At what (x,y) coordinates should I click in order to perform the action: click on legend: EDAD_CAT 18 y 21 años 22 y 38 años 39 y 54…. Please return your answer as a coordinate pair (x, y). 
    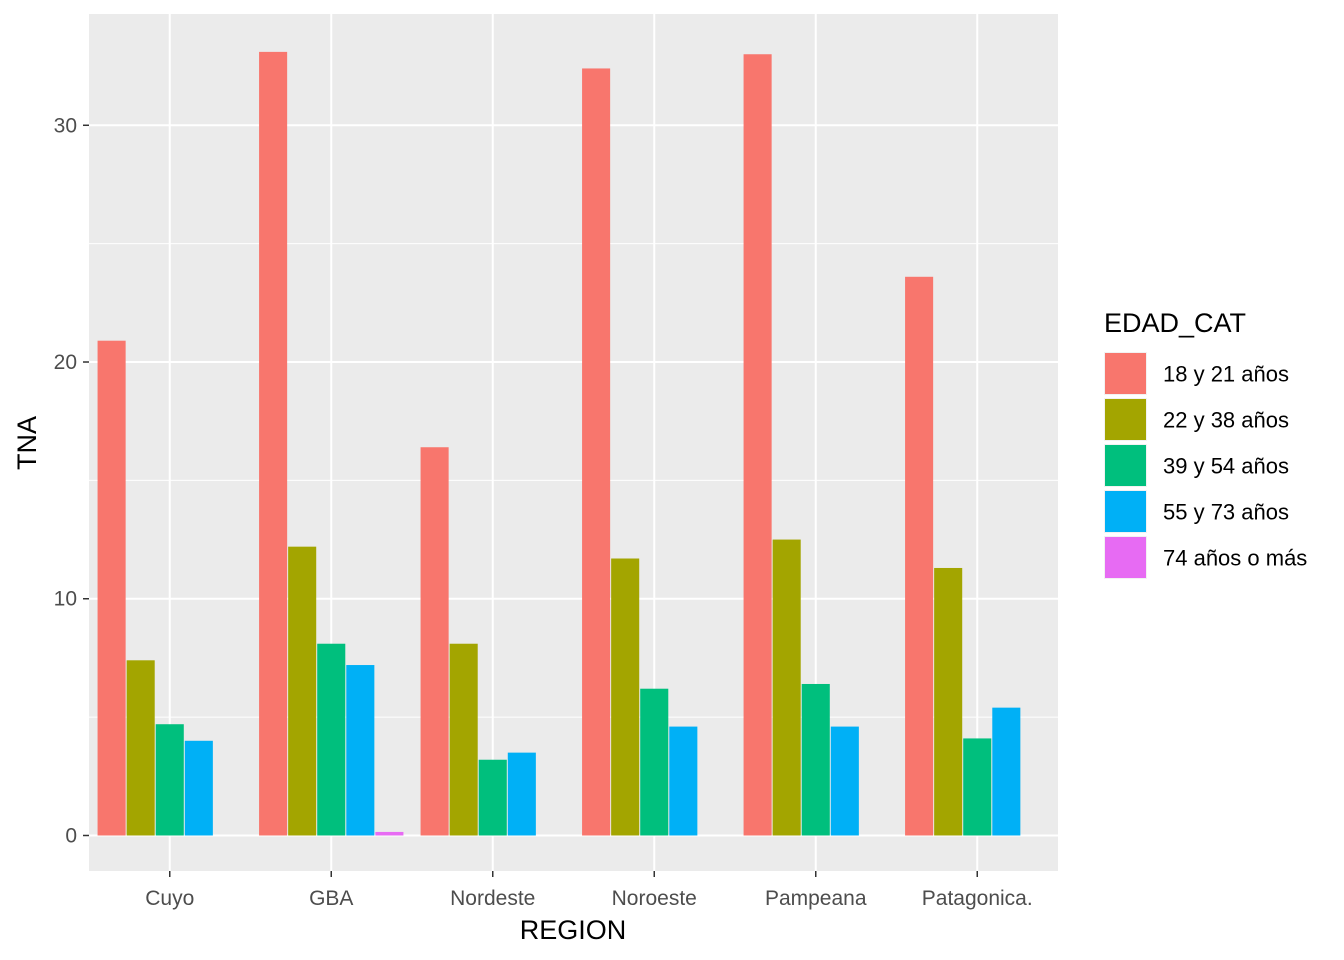
    Looking at the image, I should click on (1205, 443).